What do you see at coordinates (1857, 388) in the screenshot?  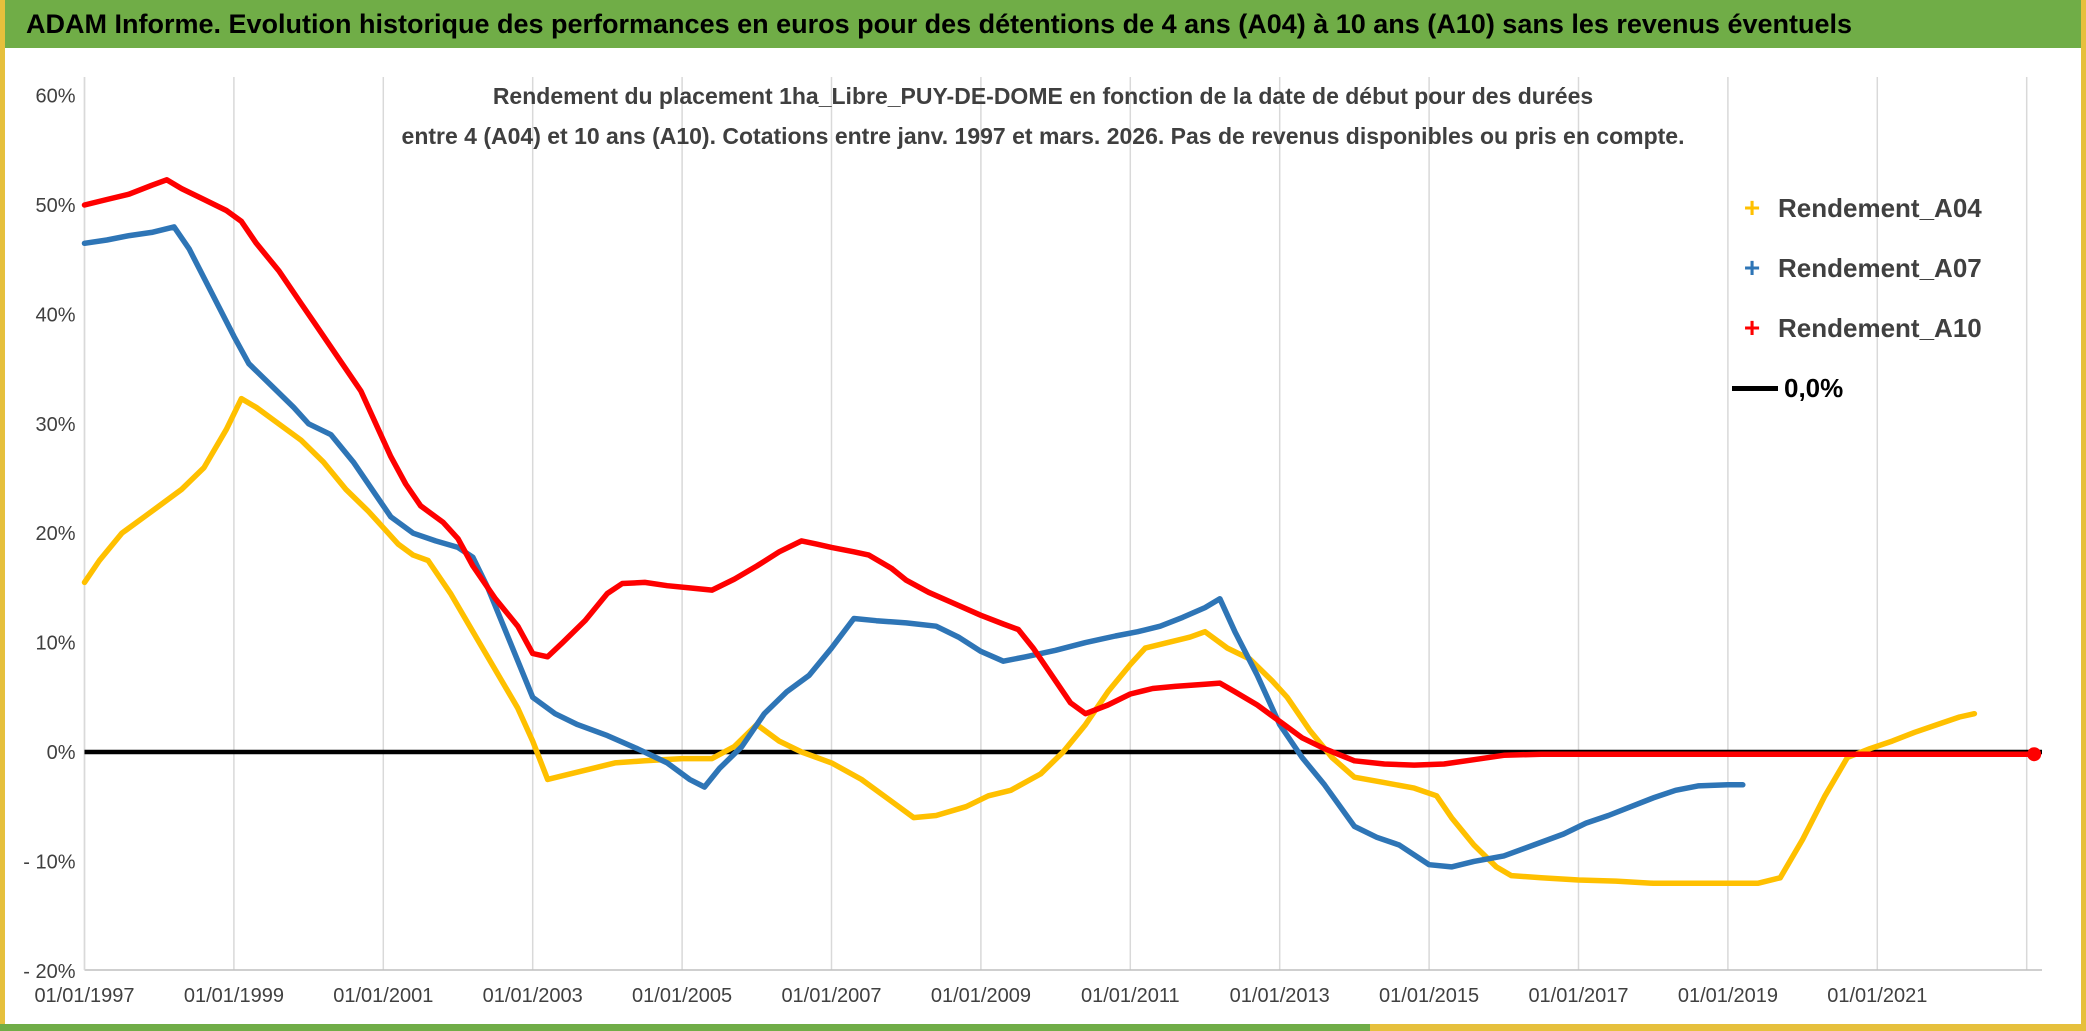 I see `legend-item-zero-line: 0,0%` at bounding box center [1857, 388].